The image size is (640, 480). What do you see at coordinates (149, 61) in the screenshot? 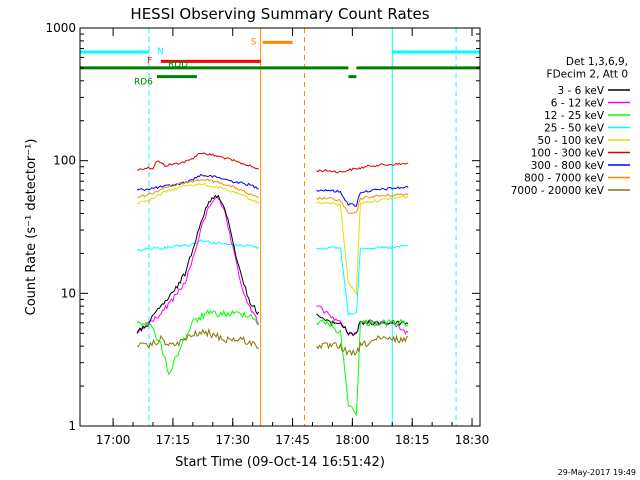
I see `flag-label-f: F` at bounding box center [149, 61].